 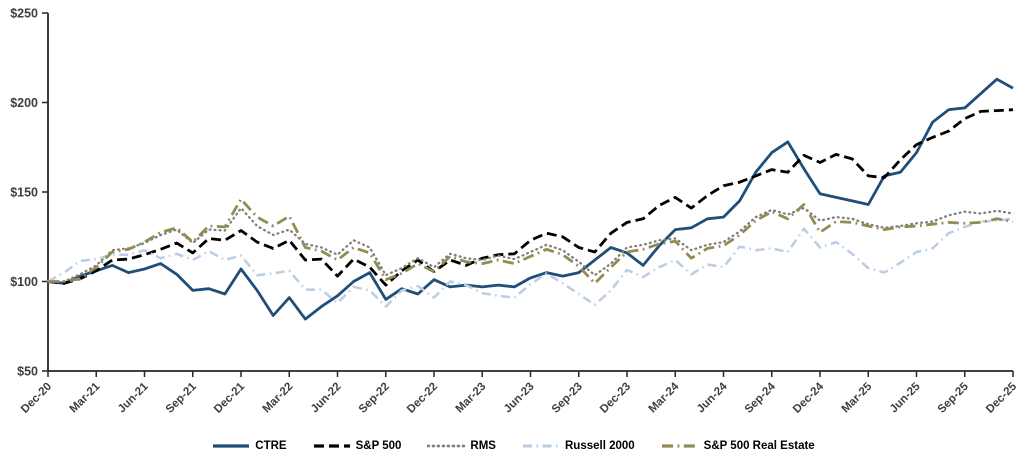 I want to click on legend-item-ctre: CTRE, so click(x=249, y=446).